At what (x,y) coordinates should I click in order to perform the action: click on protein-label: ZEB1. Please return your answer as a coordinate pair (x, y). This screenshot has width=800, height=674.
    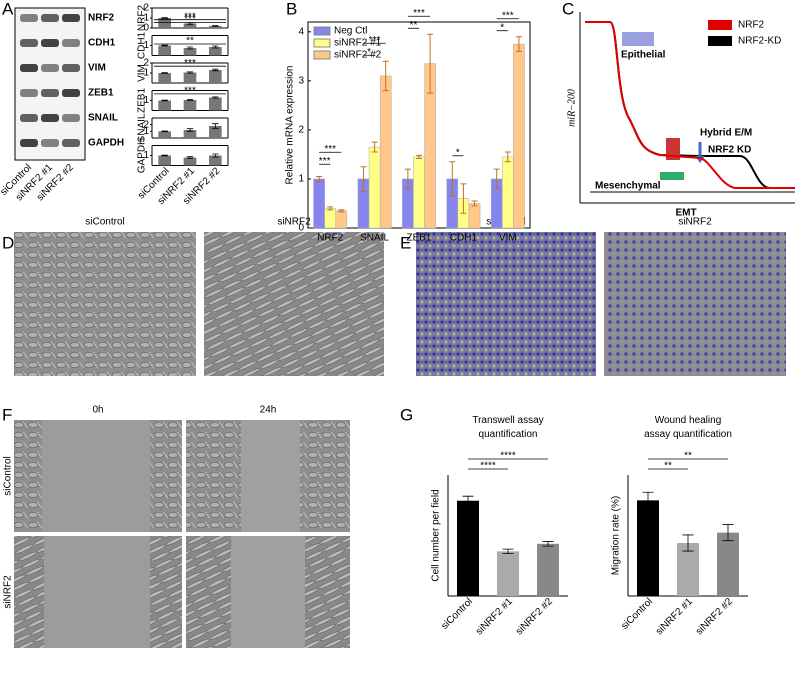
    Looking at the image, I should click on (101, 93).